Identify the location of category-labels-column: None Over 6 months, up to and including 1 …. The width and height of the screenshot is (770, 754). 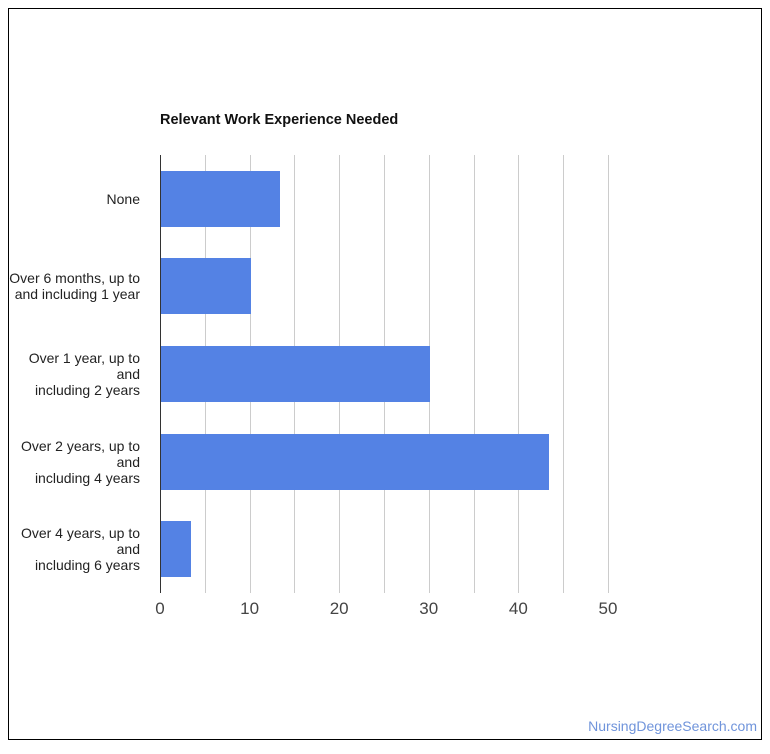
(79, 374).